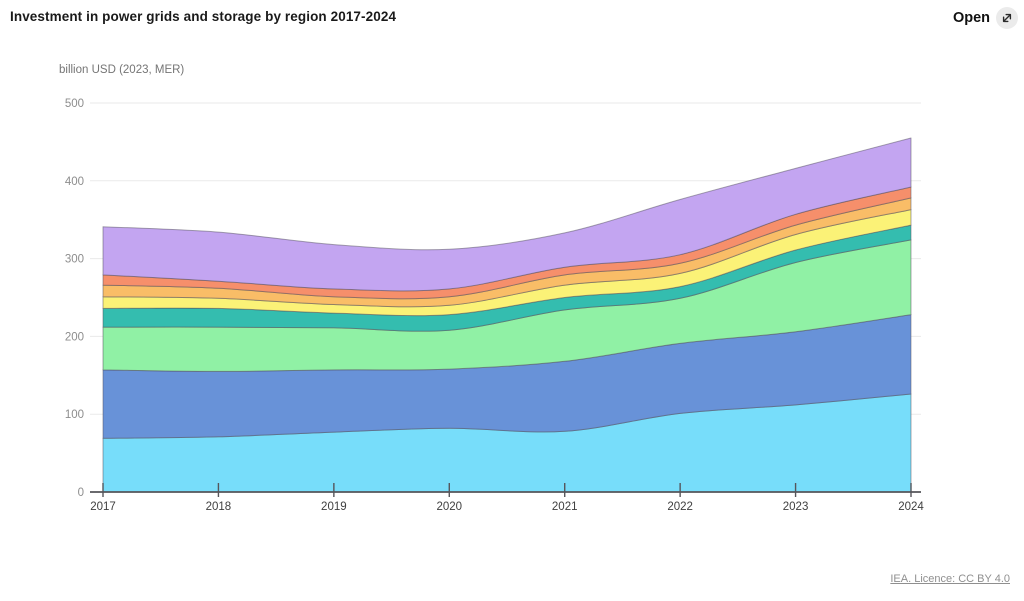  Describe the element at coordinates (971, 18) in the screenshot. I see `open-button-label: Open` at that location.